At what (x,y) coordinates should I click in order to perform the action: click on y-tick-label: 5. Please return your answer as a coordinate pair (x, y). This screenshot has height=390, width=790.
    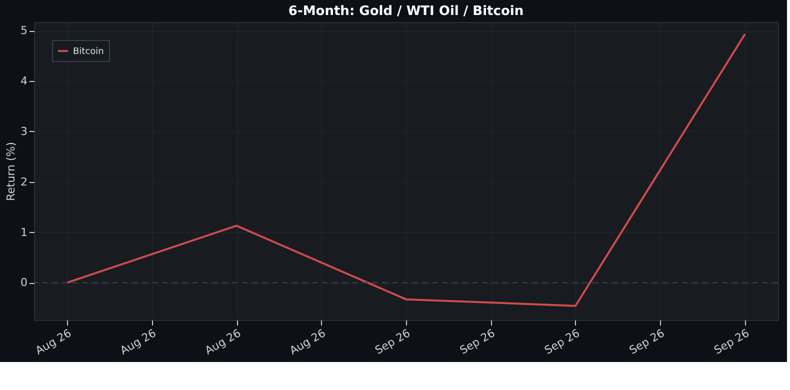
    Looking at the image, I should click on (24, 31).